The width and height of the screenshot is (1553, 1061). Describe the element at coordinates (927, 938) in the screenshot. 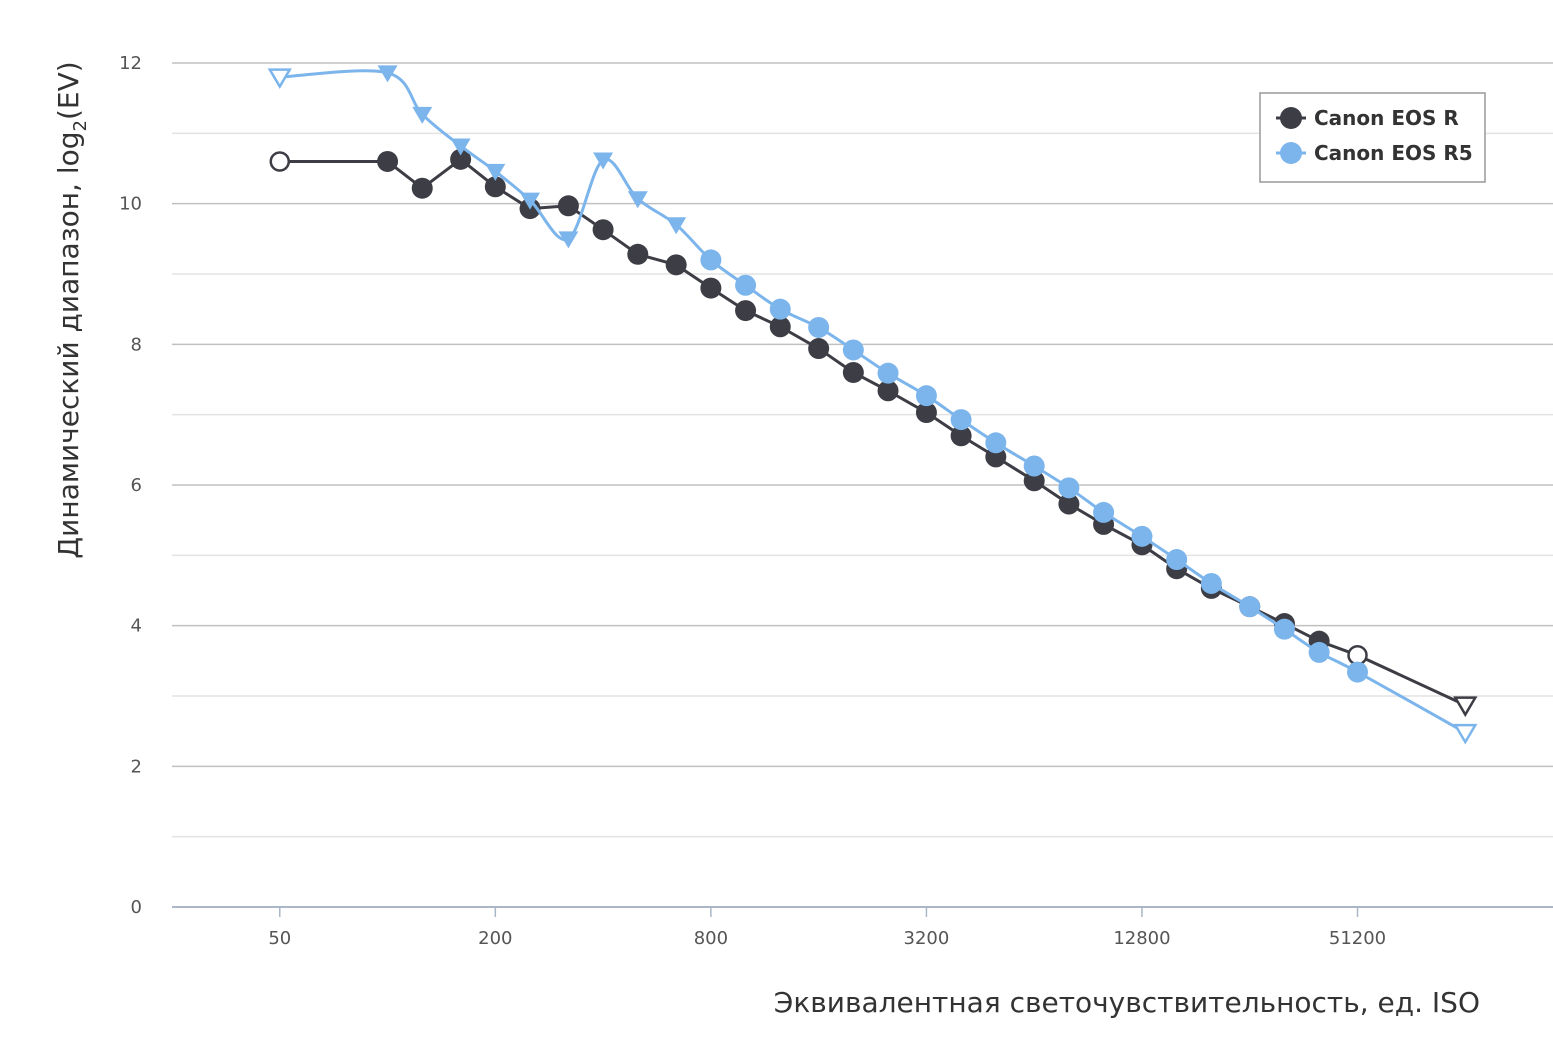

I see `x-tick-label: 3200` at that location.